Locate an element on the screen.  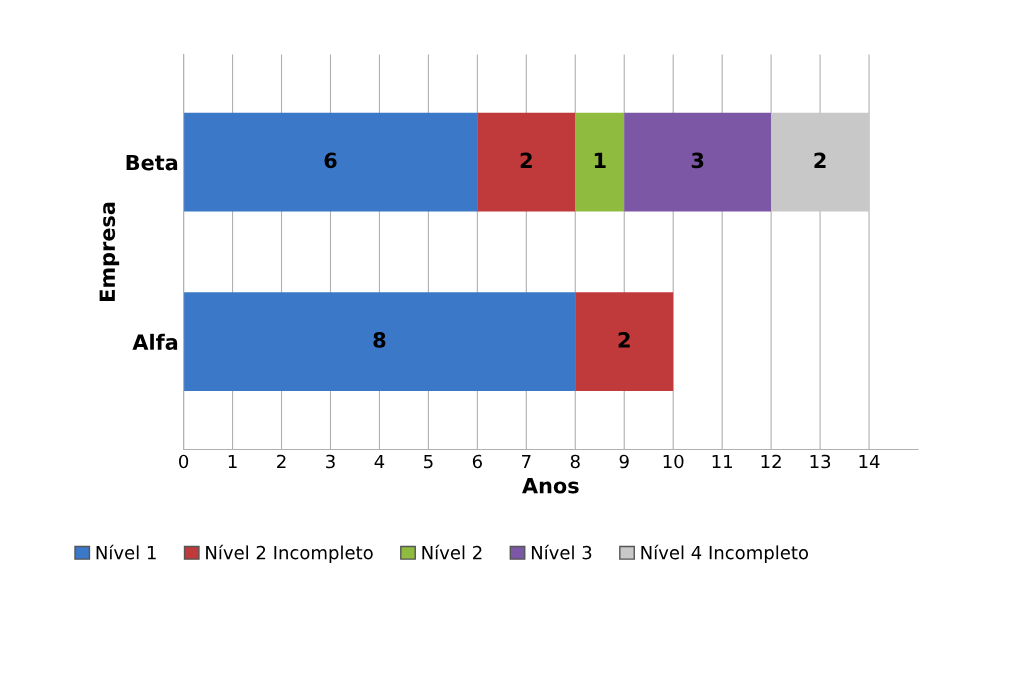
legend-label: Nível 3 is located at coordinates (561, 552).